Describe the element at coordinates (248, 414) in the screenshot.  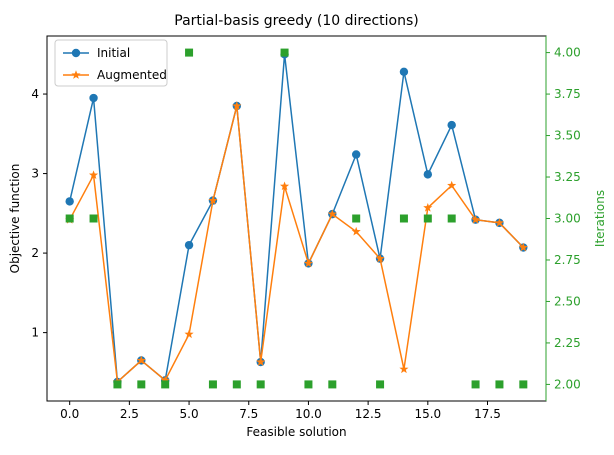
I see `x-tick-label: 7.5` at that location.